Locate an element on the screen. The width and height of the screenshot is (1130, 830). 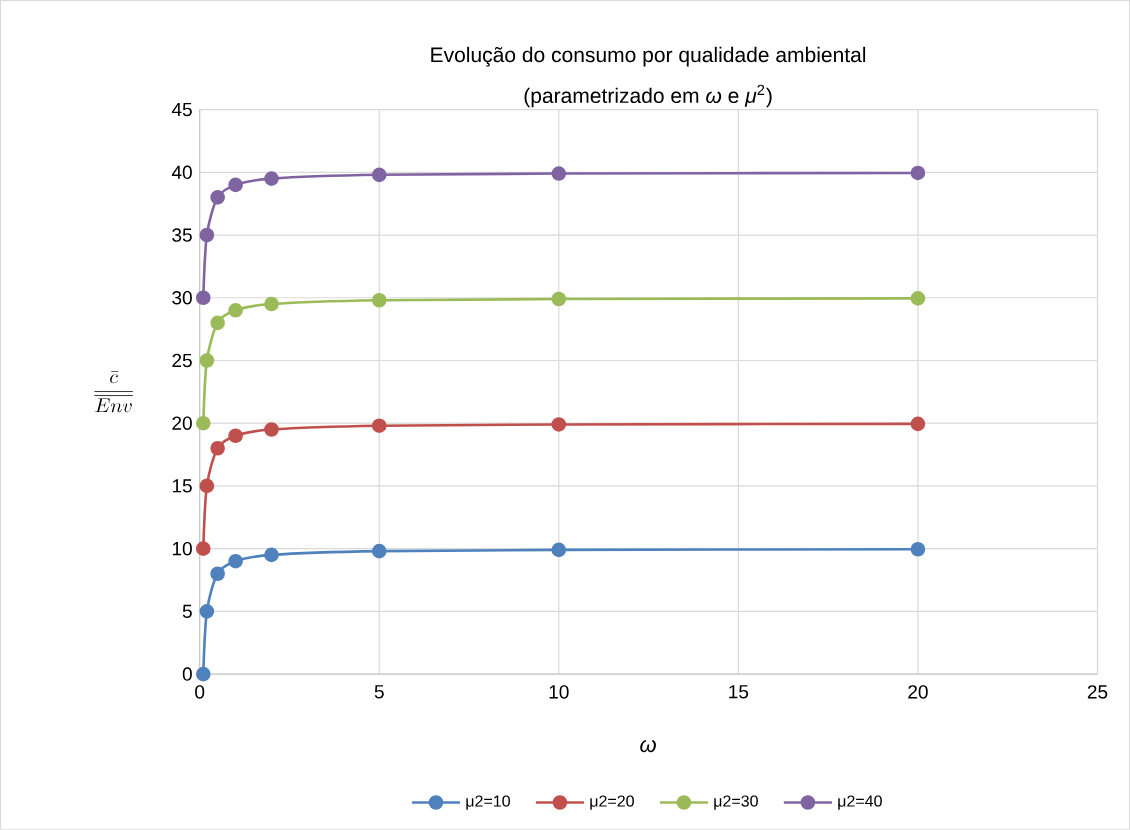
x-tick-label: 15 is located at coordinates (739, 692).